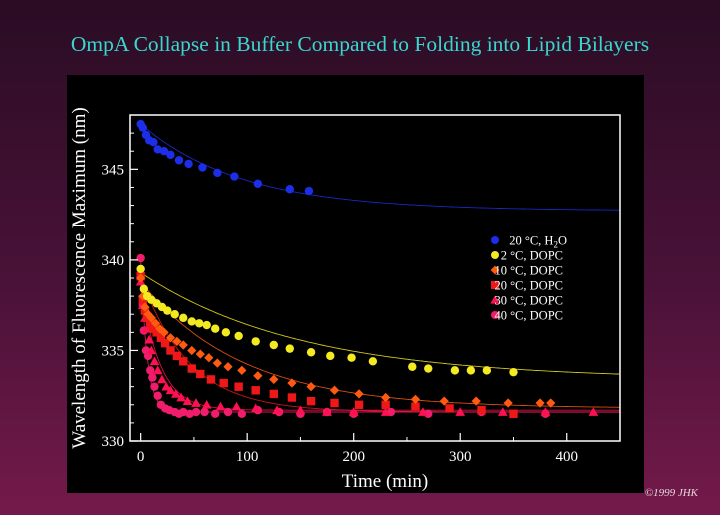 The width and height of the screenshot is (720, 515). I want to click on legend-label: 40 °C, DOPC, so click(528, 316).